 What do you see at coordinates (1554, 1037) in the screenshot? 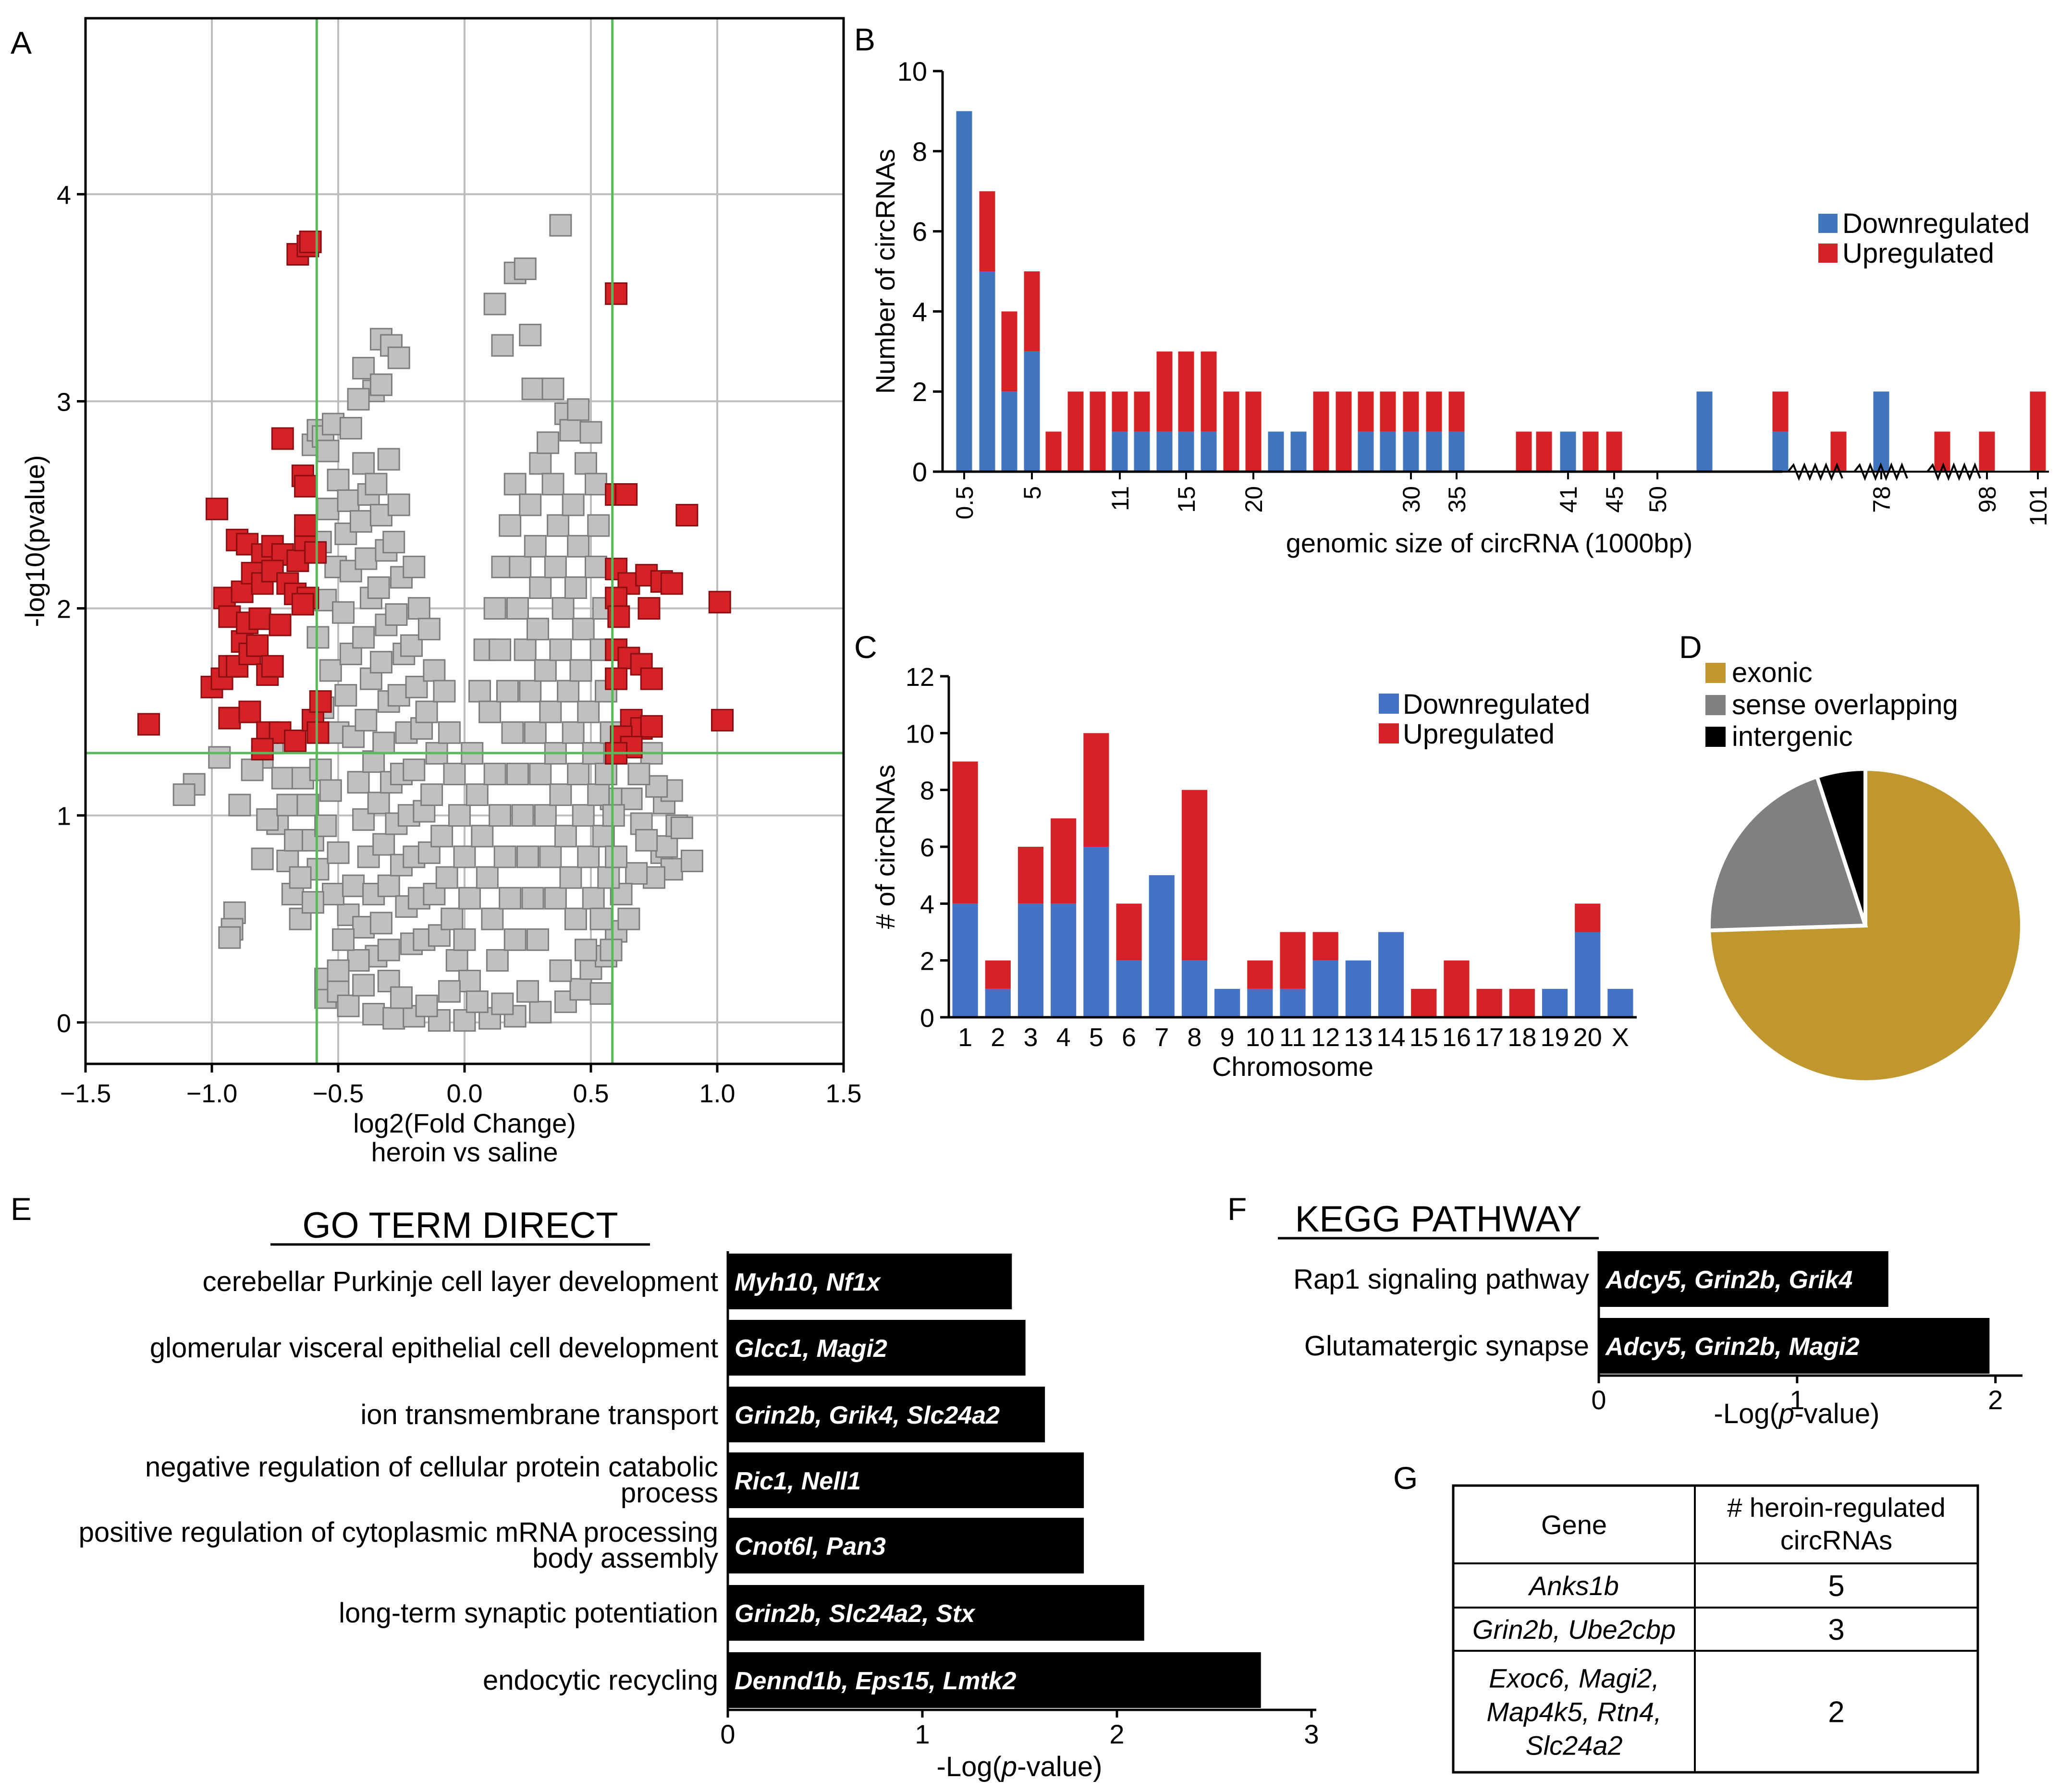
I see `x-tick-label: 19` at bounding box center [1554, 1037].